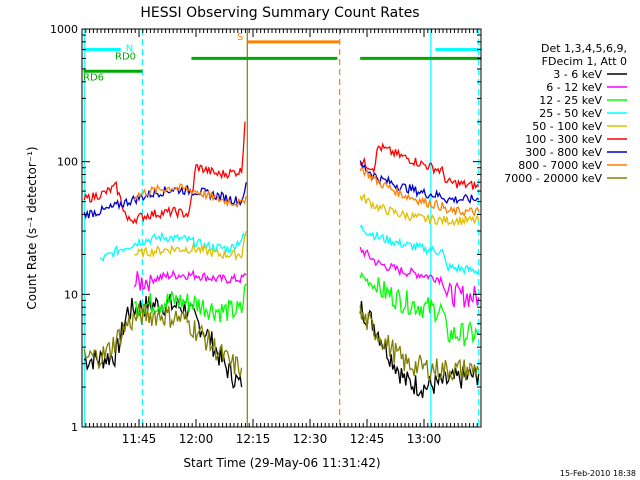 This screenshot has width=640, height=480. Describe the element at coordinates (196, 439) in the screenshot. I see `x-tick-label: 12:00` at that location.